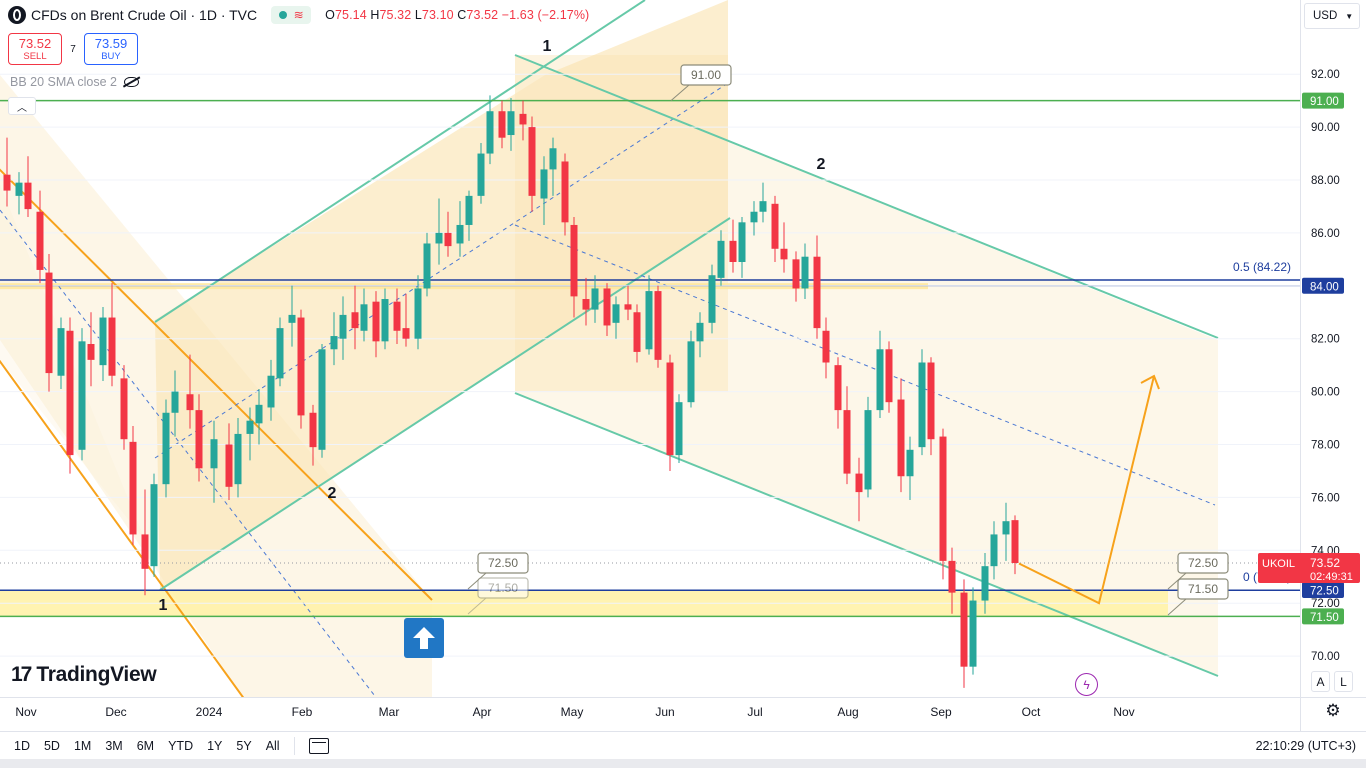 The width and height of the screenshot is (1366, 768). Describe the element at coordinates (1323, 589) in the screenshot. I see `price-axis-badge: 72.50` at that location.